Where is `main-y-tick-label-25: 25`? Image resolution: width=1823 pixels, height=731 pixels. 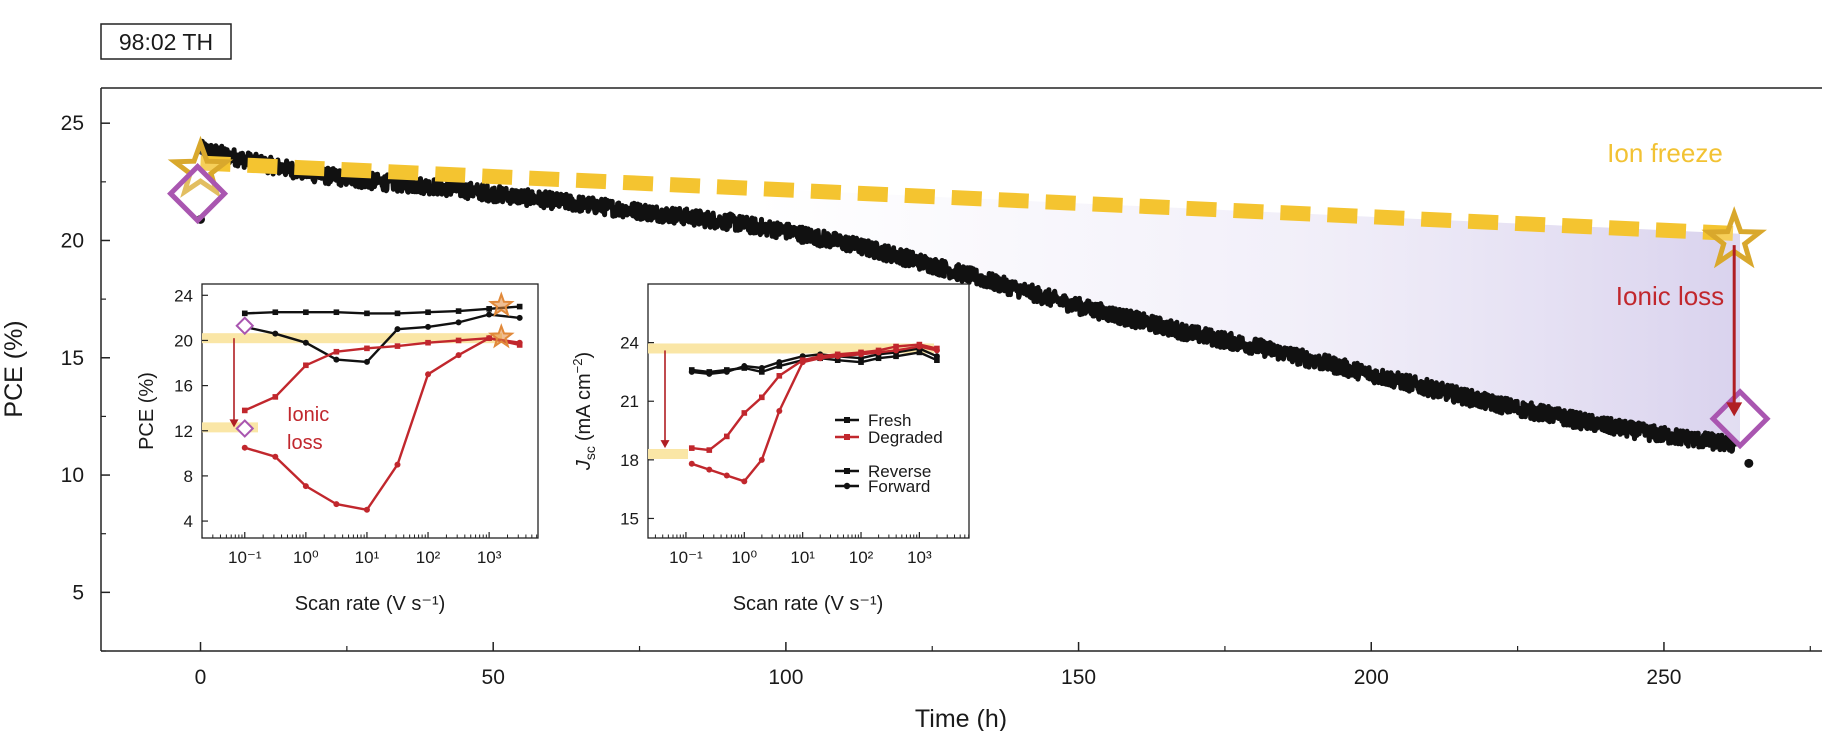
main-y-tick-label-25: 25 is located at coordinates (72, 123).